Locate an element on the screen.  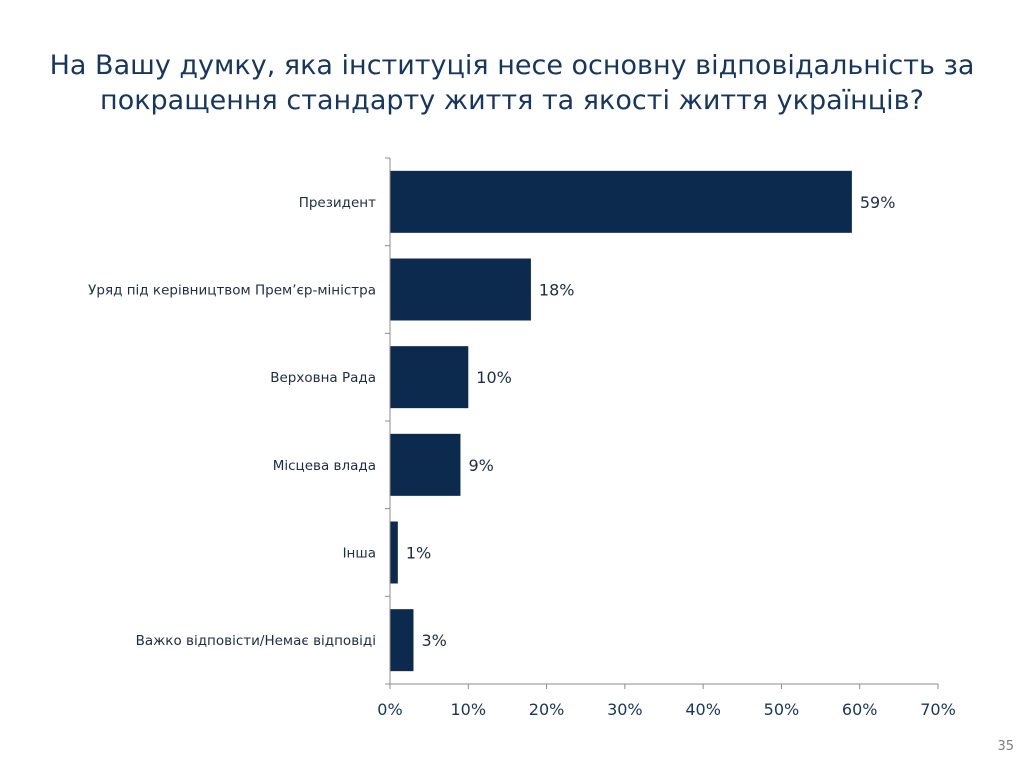
data-label: 3% is located at coordinates (433, 640).